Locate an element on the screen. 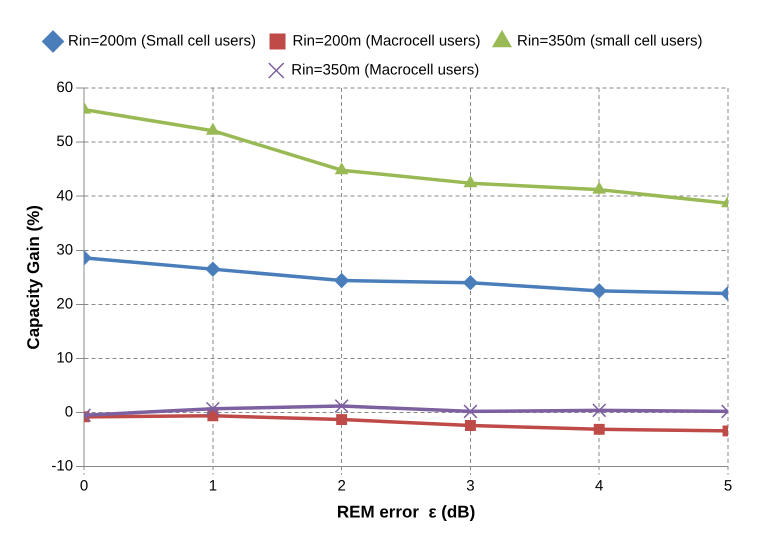 This screenshot has height=537, width=758. y-tick-label: 0 is located at coordinates (69, 412).